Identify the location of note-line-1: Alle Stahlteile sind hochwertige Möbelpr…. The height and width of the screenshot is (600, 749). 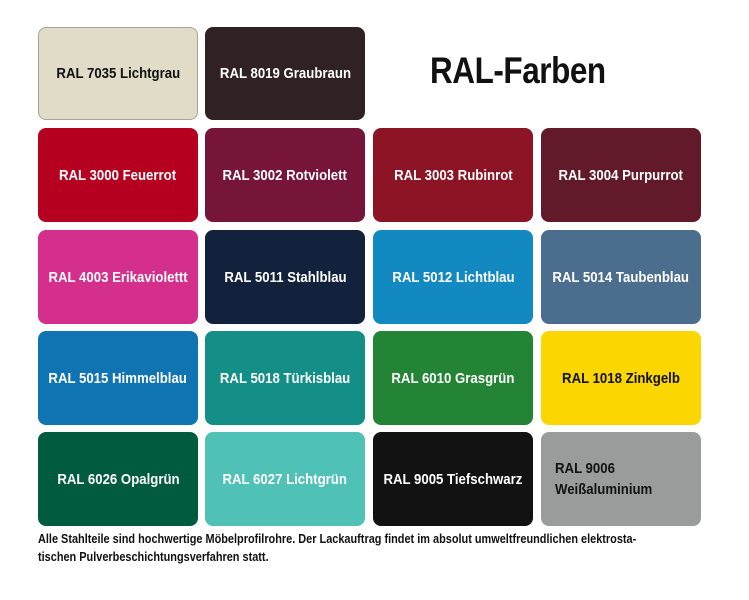
(337, 538).